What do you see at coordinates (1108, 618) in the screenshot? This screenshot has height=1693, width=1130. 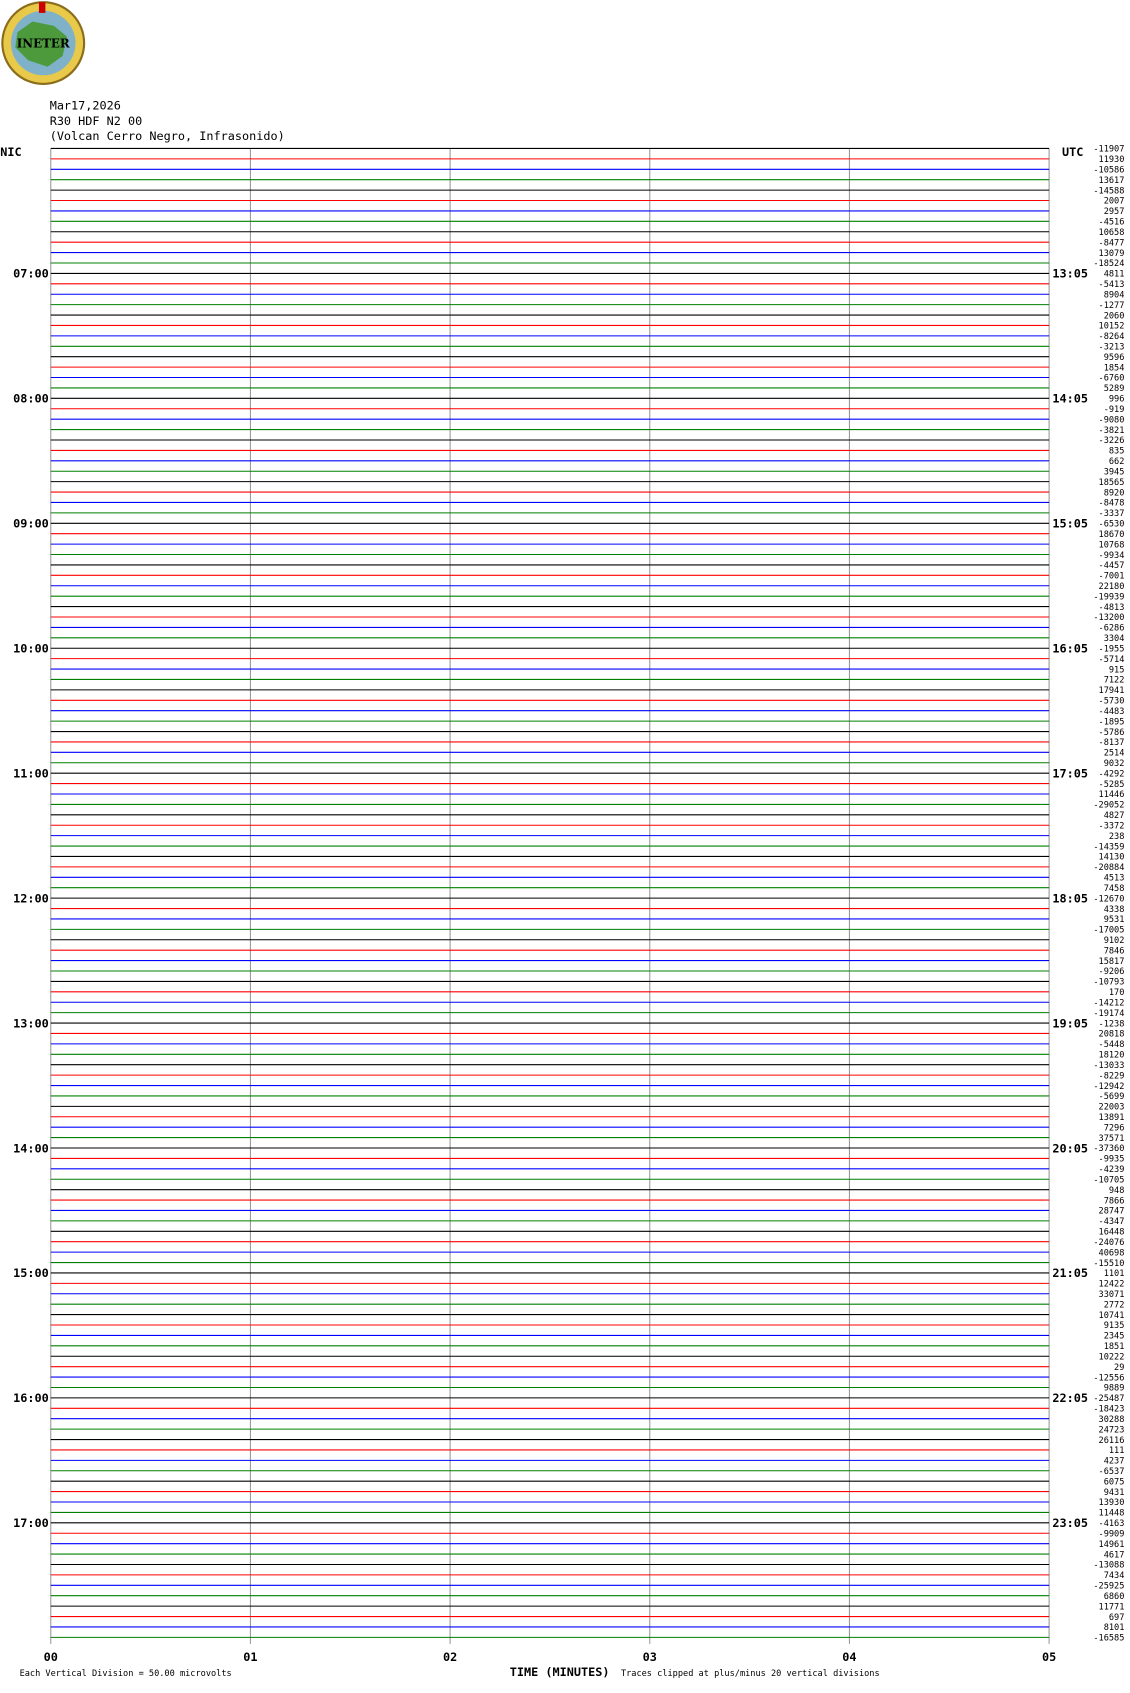 I see `trace-offset: -13200` at bounding box center [1108, 618].